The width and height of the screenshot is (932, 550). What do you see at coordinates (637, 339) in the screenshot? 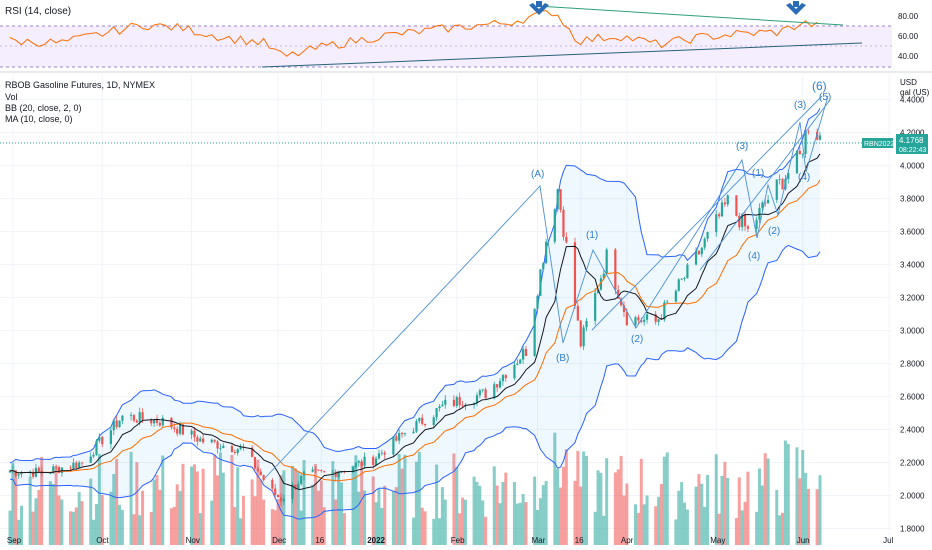
I see `wave-label: (2)` at bounding box center [637, 339].